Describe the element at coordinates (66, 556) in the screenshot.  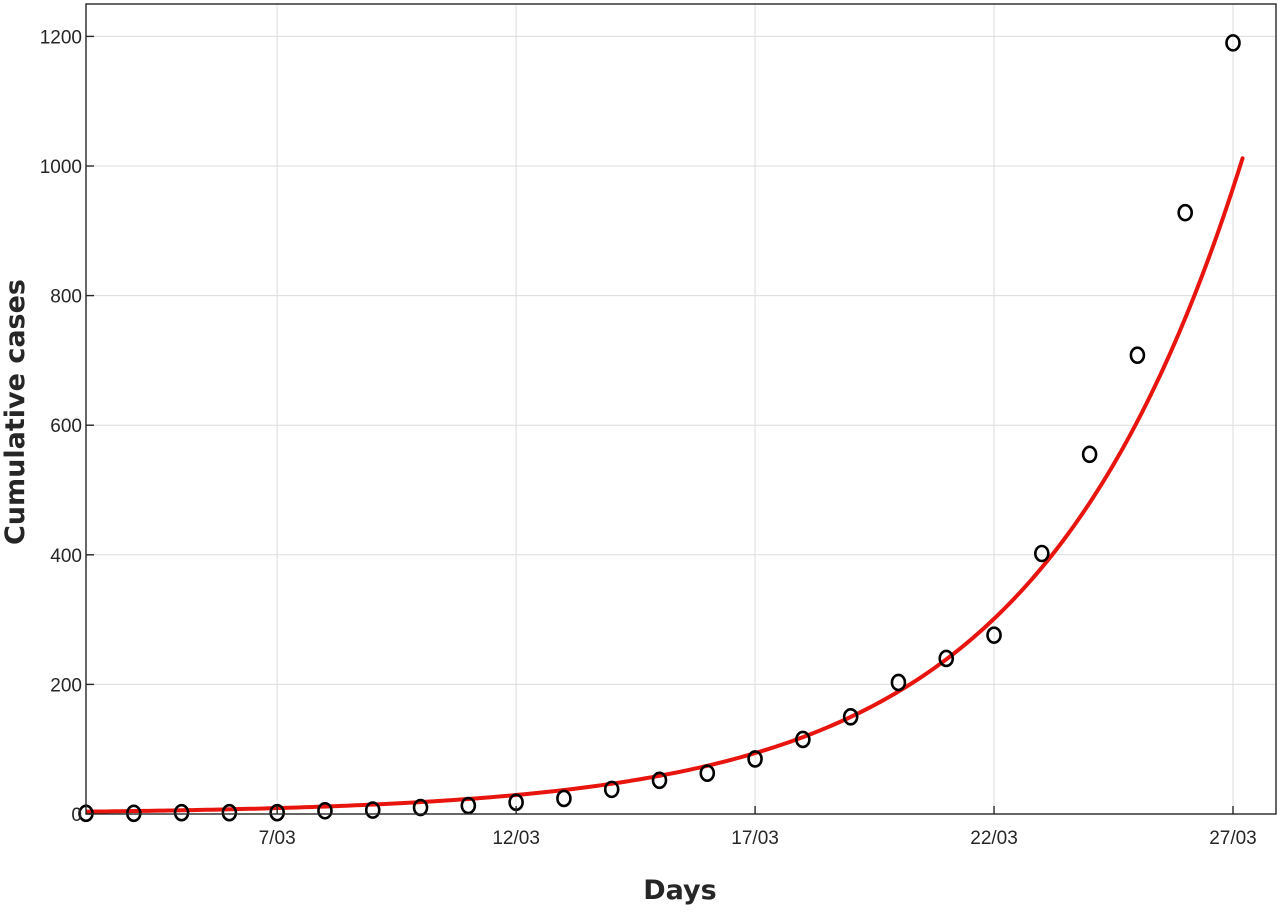
I see `y-tick-label: 400` at that location.